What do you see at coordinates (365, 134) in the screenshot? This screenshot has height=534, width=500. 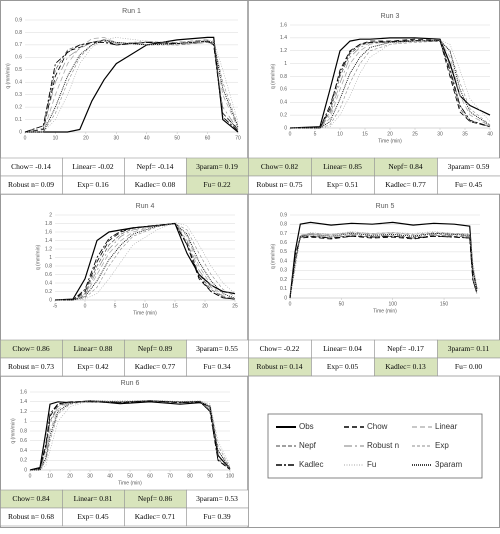 I see `x-tick-label: 15` at bounding box center [365, 134].